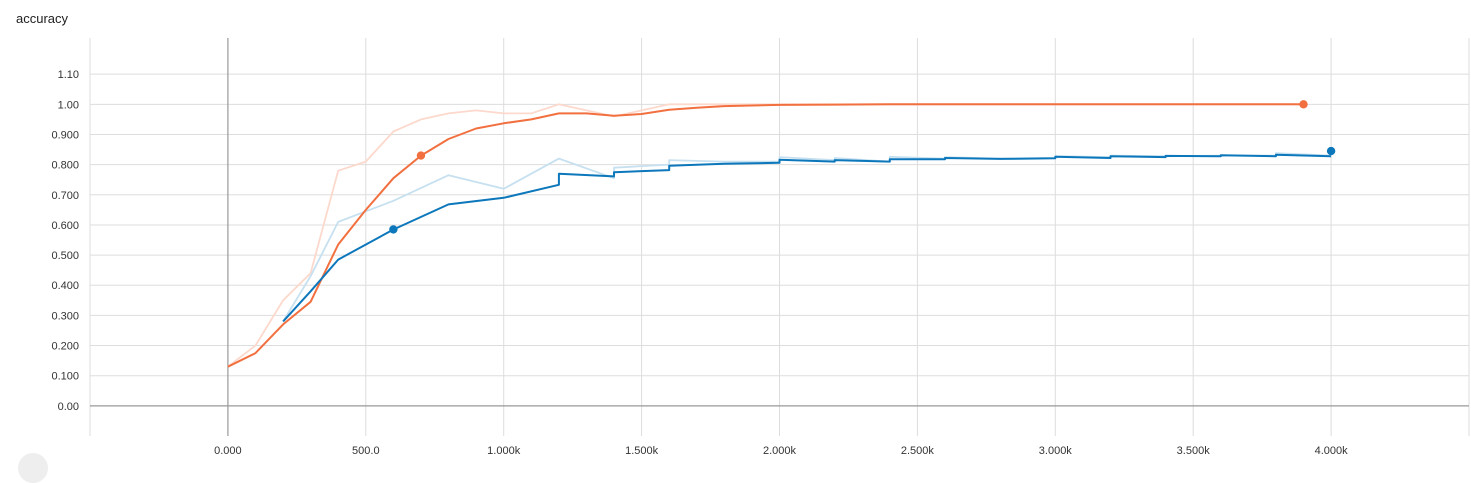  I want to click on chart-title: accuracy, so click(42, 18).